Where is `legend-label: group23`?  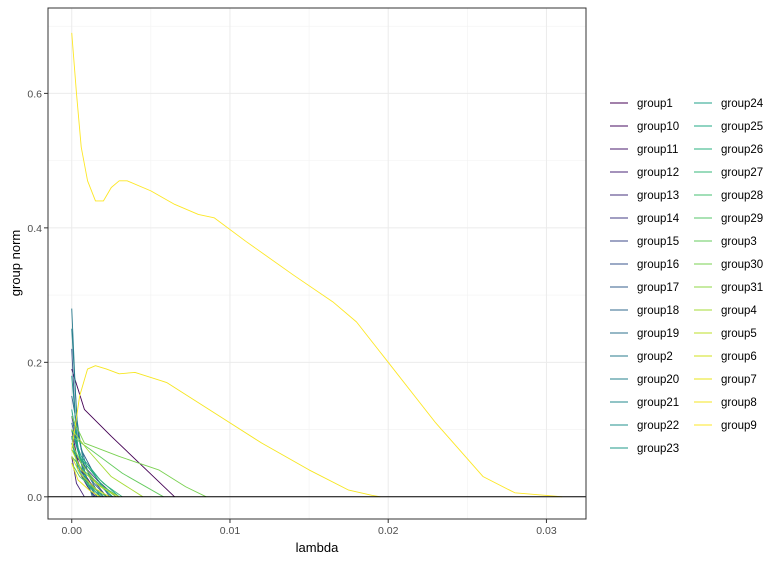 legend-label: group23 is located at coordinates (658, 449).